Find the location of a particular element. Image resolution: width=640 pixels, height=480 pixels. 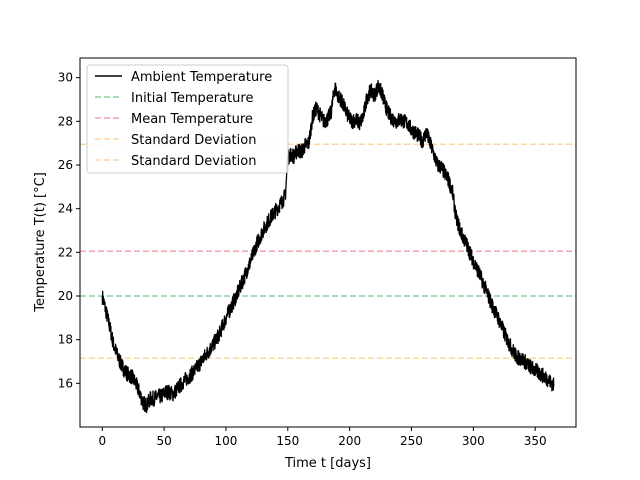

y-axis-ticks: 16 18 20 22 24 26 28 30 is located at coordinates (69, 230).